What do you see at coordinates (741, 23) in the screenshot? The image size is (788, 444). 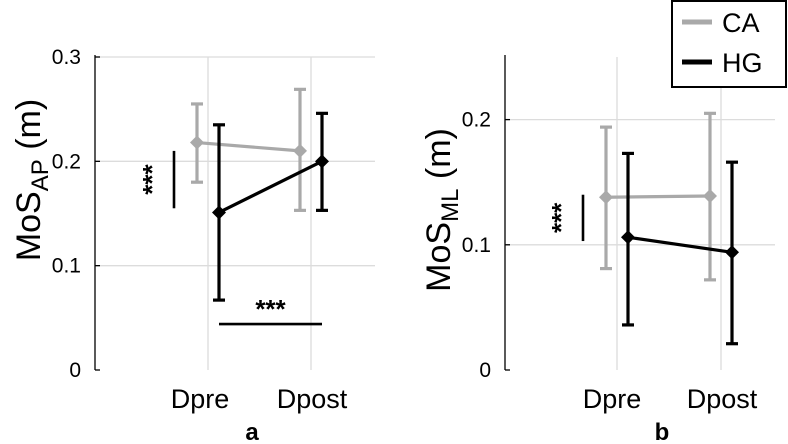 I see `legend-label: CA` at bounding box center [741, 23].